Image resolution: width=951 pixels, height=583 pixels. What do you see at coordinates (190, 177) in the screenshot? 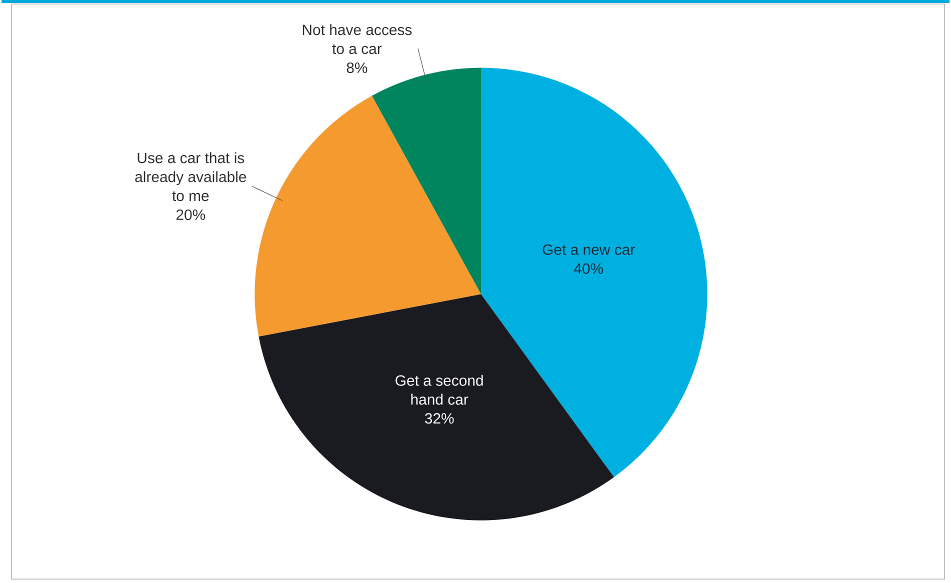
I see `slice-label: Use a car that is already available to me` at bounding box center [190, 177].